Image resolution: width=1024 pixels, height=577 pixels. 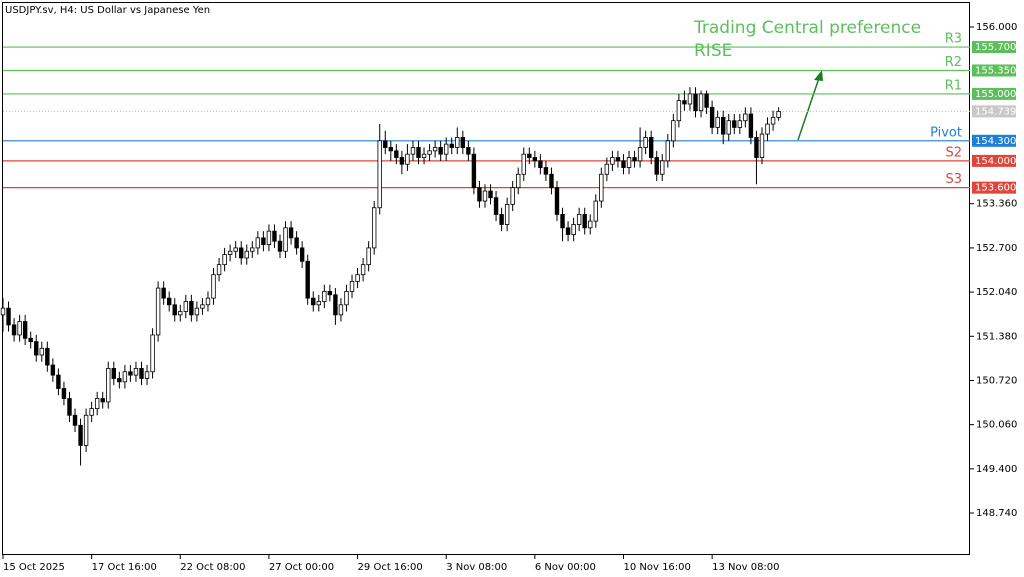 I want to click on x-tick-label: 15 Oct 2025, so click(x=34, y=567).